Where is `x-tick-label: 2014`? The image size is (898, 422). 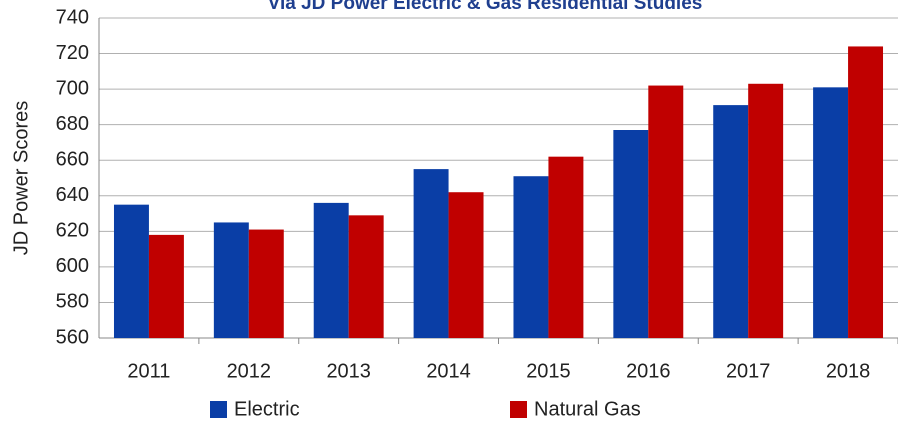
x-tick-label: 2014 is located at coordinates (448, 371).